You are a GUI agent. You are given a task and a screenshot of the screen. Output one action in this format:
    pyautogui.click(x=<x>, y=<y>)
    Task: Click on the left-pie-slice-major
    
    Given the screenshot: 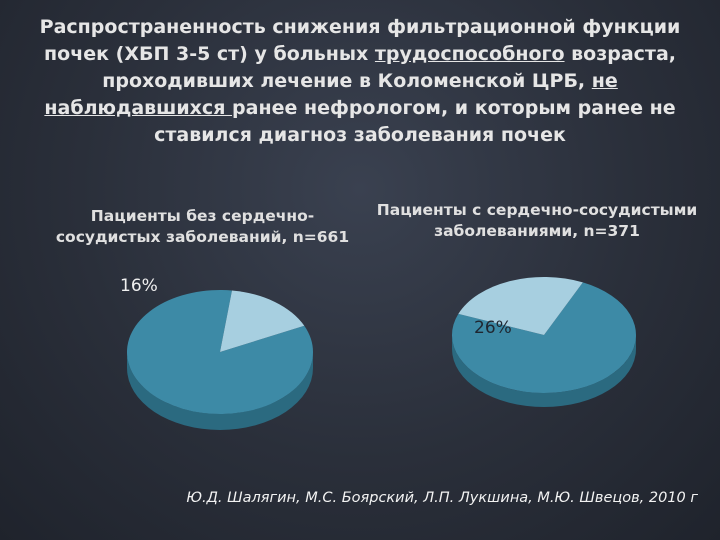 What is the action you would take?
    pyautogui.click(x=219, y=352)
    